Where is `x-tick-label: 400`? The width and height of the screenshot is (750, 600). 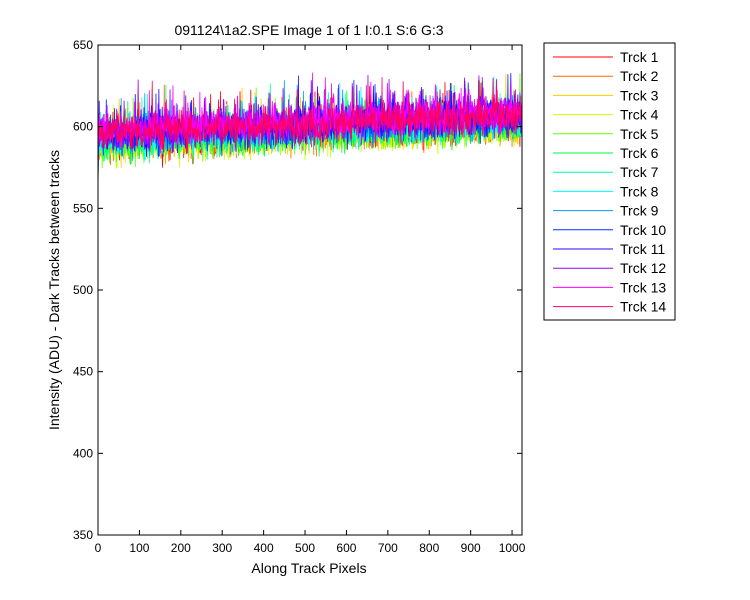 x-tick-label: 400 is located at coordinates (264, 548).